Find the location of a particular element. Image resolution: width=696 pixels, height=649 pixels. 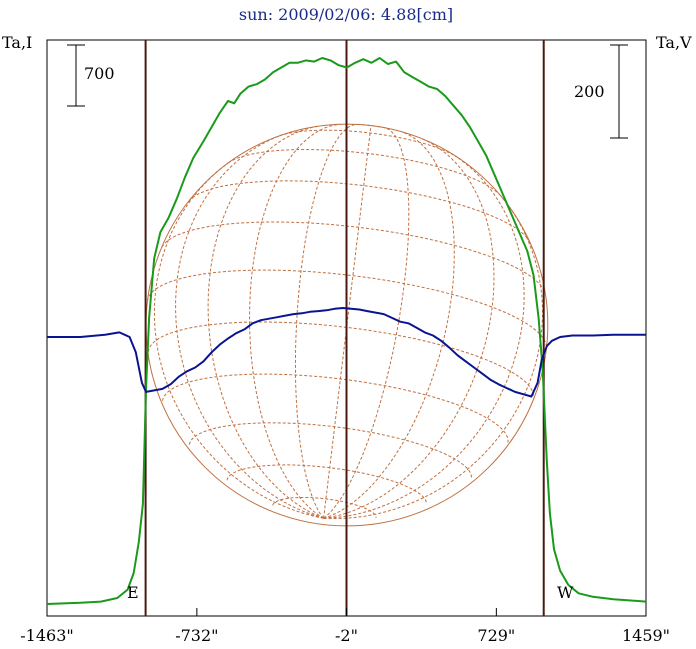

left-axis-label: Ta,I is located at coordinates (17, 42).